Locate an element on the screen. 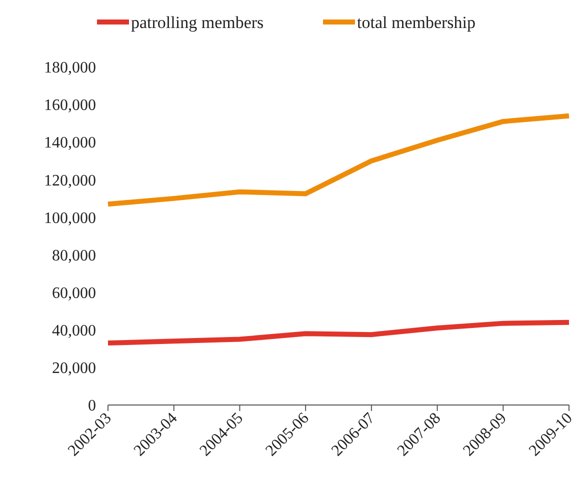 This screenshot has width=586, height=497. y-tick-label: 140,000 is located at coordinates (70, 143).